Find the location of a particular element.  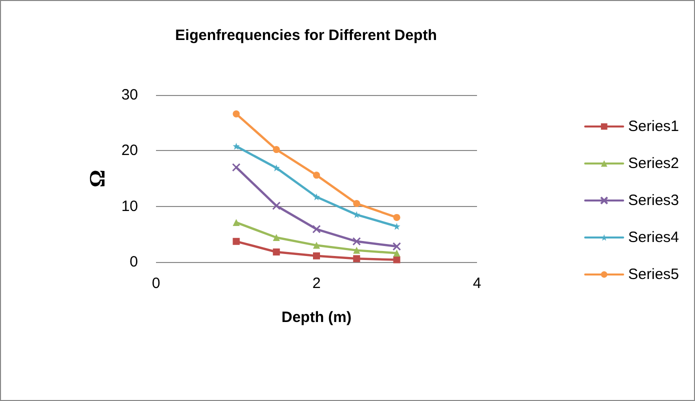

x-tick-label: 2 is located at coordinates (316, 283).